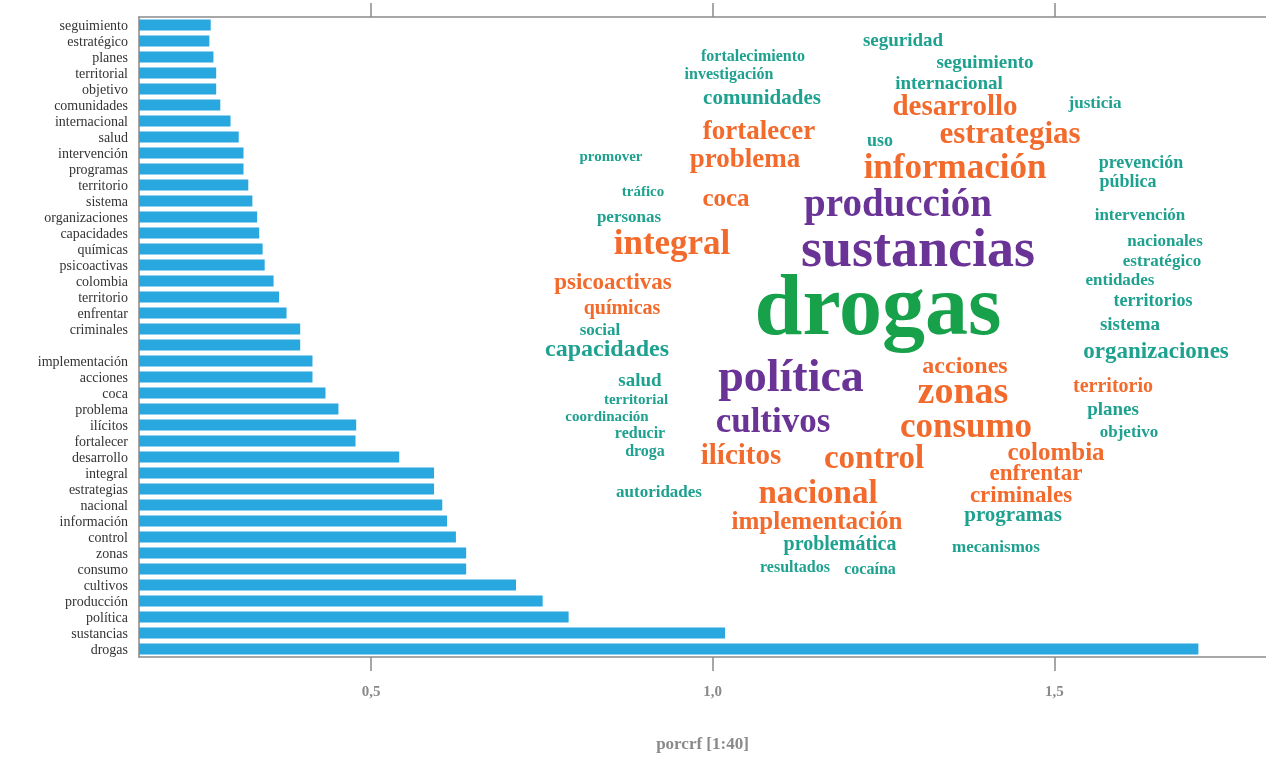 Image resolution: width=1266 pixels, height=757 pixels. Describe the element at coordinates (107, 473) in the screenshot. I see `y-tick-label: integral` at that location.